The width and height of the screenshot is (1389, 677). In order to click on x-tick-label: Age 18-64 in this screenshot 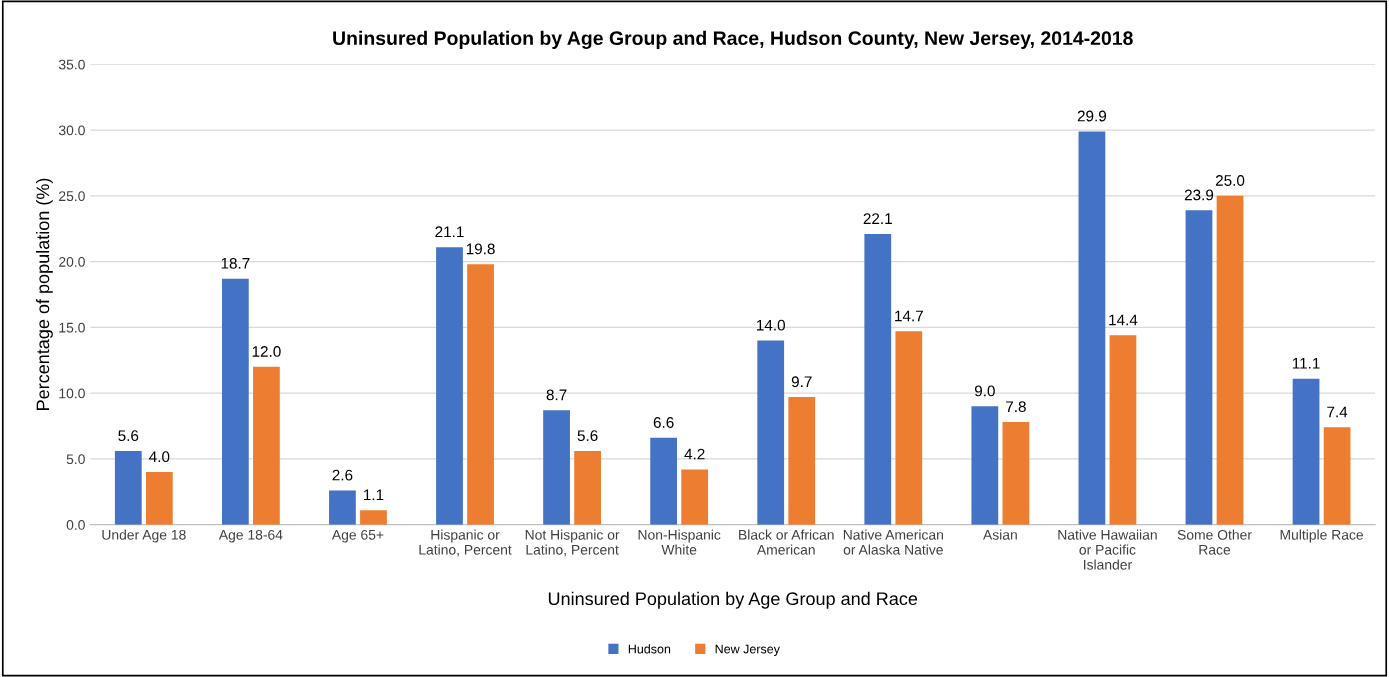, I will do `click(250, 536)`.